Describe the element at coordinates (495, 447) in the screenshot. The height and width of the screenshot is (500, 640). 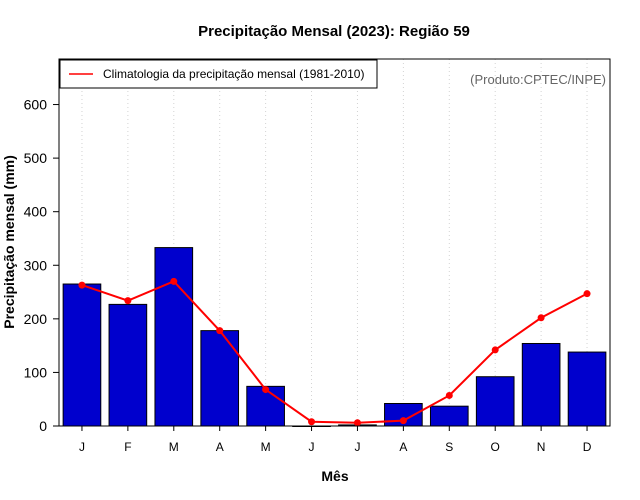
I see `x-tick-label: O` at that location.